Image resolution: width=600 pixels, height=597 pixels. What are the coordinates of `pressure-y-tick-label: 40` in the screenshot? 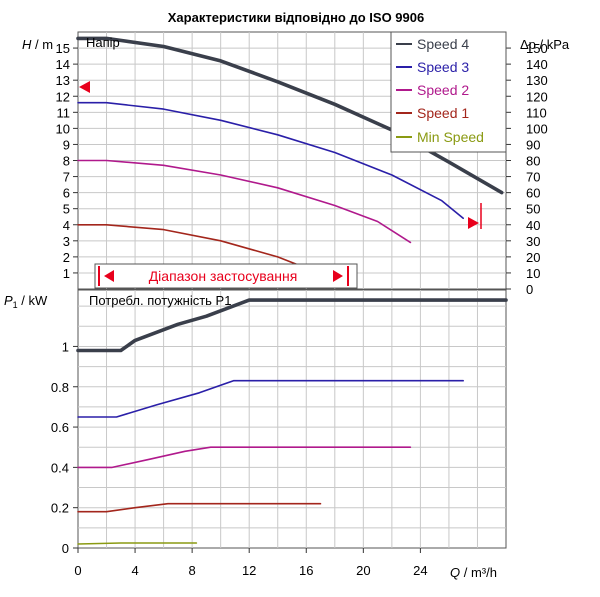 It's located at (533, 225).